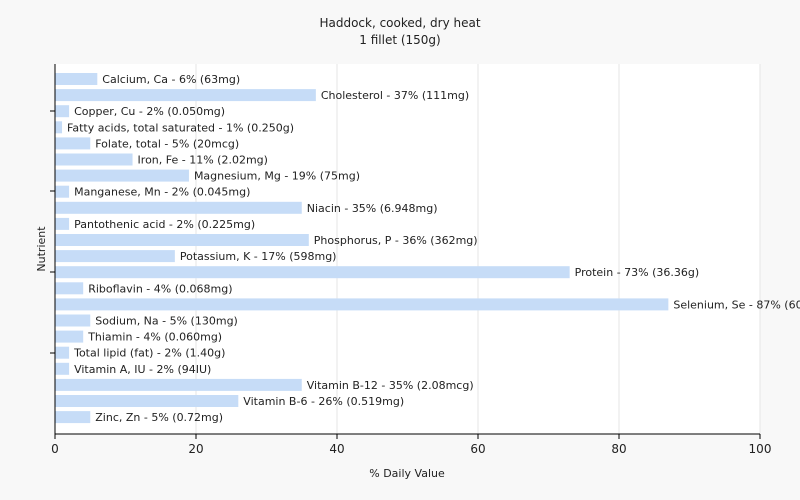  What do you see at coordinates (411, 449) in the screenshot?
I see `x-tick-labels: 0 20 40 60 80 100` at bounding box center [411, 449].